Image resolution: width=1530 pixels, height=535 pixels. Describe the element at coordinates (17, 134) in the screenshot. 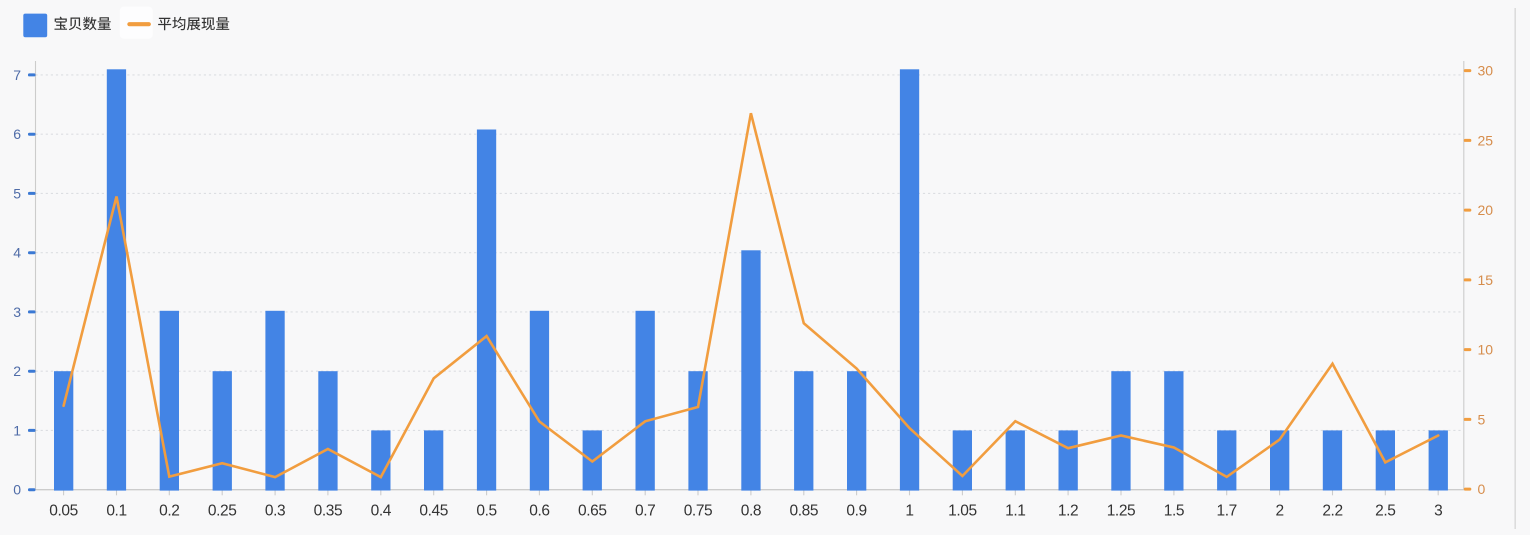

I see `svg-text: 6` at that location.